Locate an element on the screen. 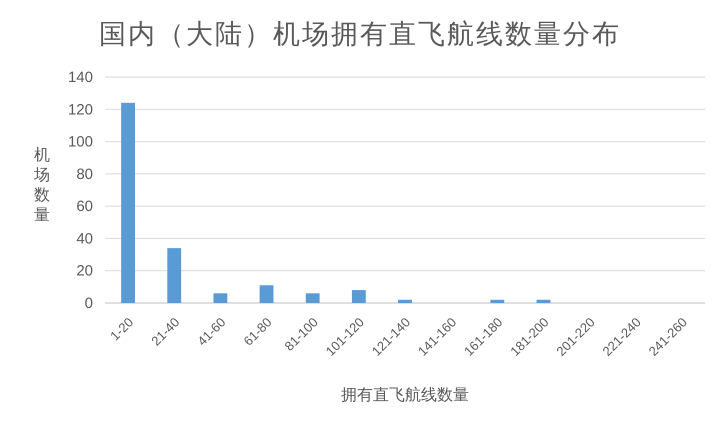  chart-title: 国内（大陆）机场拥有直飞航线数量分布 is located at coordinates (360, 34).